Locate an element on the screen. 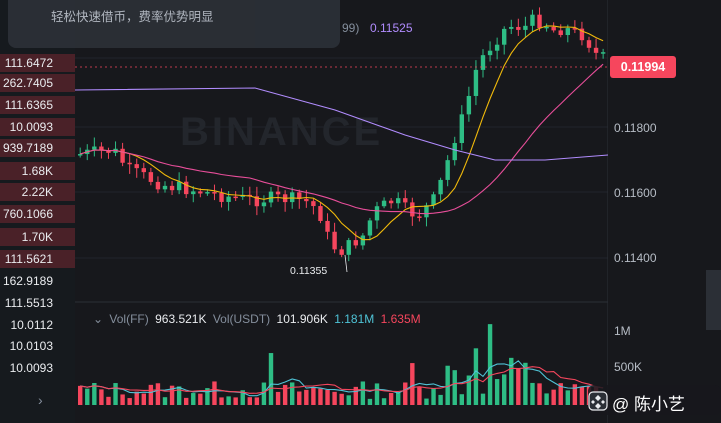 This screenshot has height=423, width=721. author-handle: @ 陈小艺 is located at coordinates (648, 404).